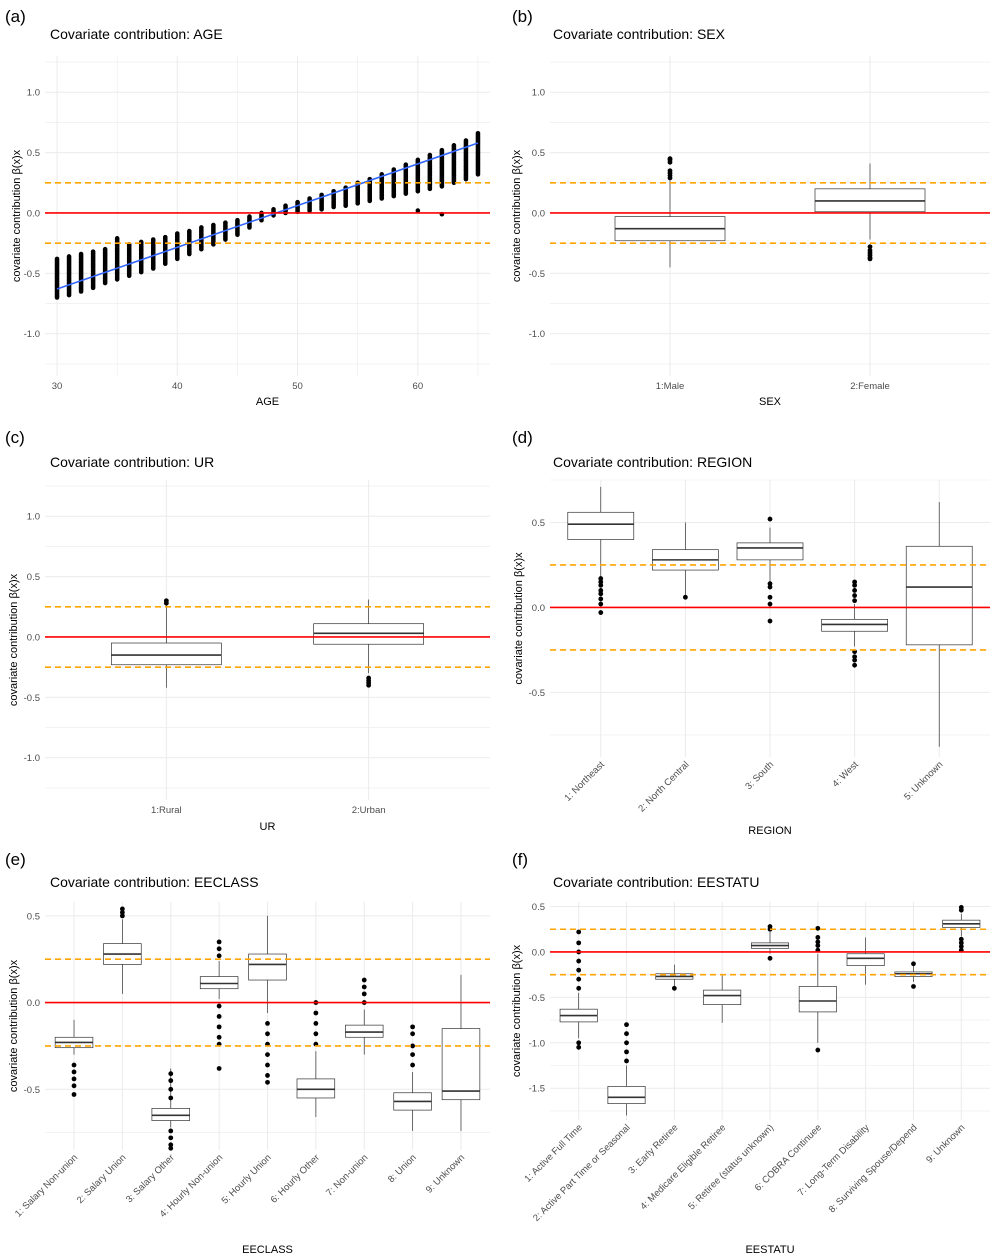 This screenshot has height=1259, width=995. Describe the element at coordinates (663, 786) in the screenshot. I see `x-tick-label: 2: North Central` at that location.